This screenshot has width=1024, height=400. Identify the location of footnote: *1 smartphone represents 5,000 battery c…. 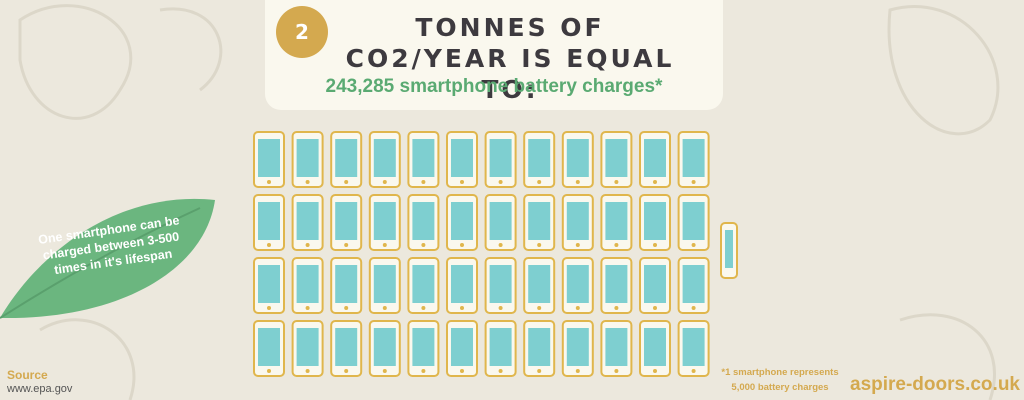
(780, 380).